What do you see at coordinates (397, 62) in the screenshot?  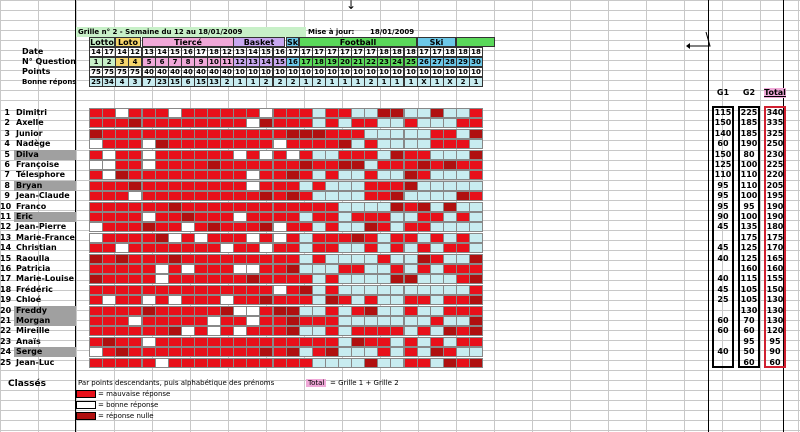 I see `question-cell: 24` at bounding box center [397, 62].